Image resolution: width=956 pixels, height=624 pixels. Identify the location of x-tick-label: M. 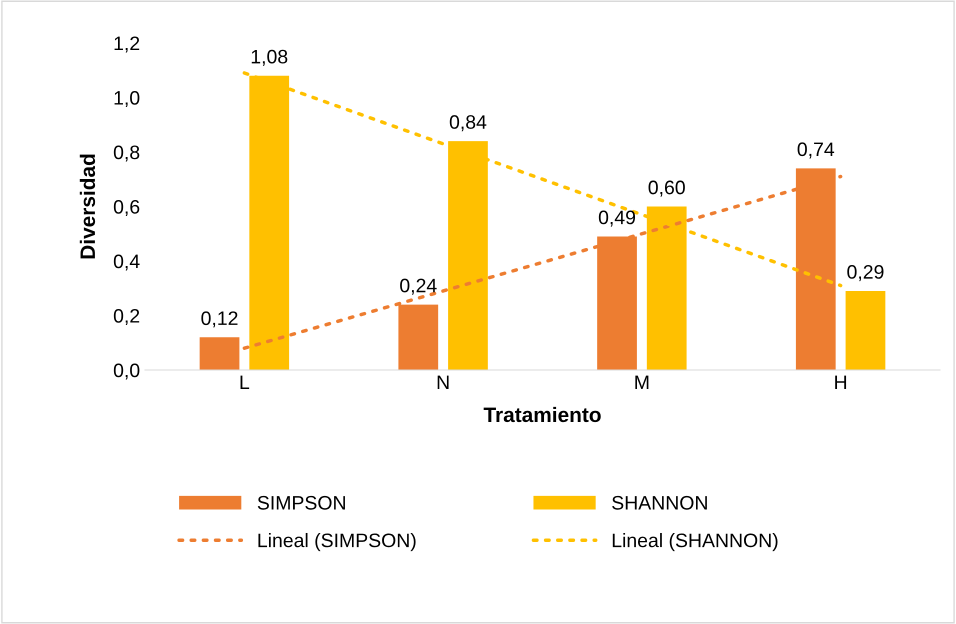
(641, 382).